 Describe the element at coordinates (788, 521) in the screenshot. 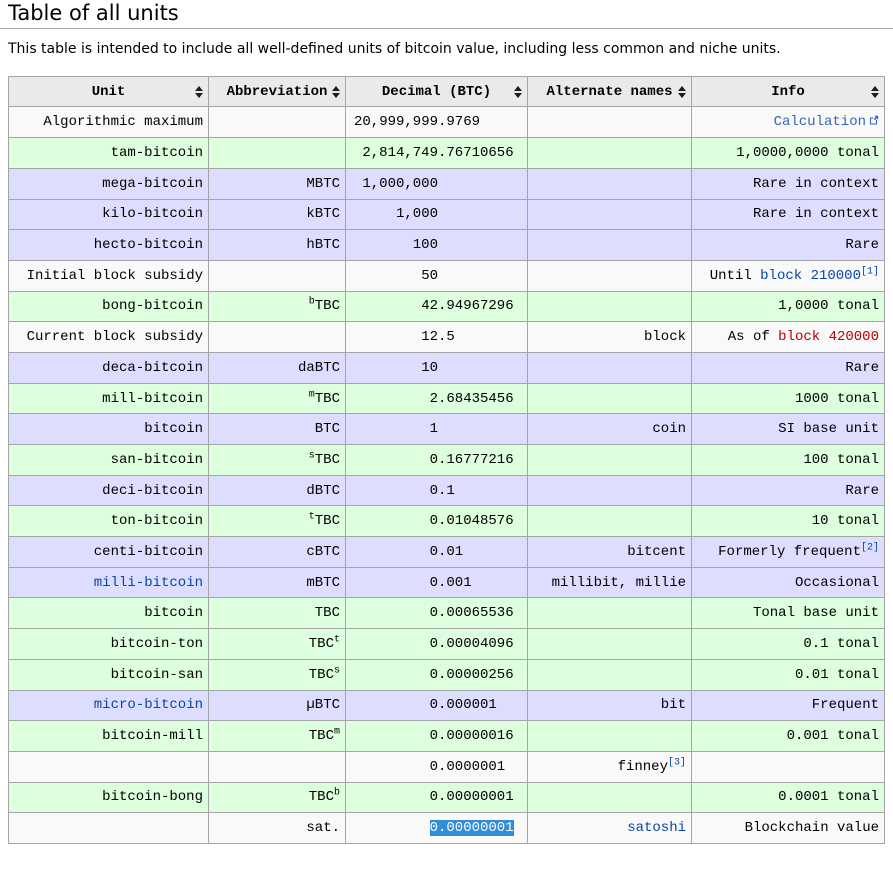

I see `info-cell: 10 tonal` at that location.